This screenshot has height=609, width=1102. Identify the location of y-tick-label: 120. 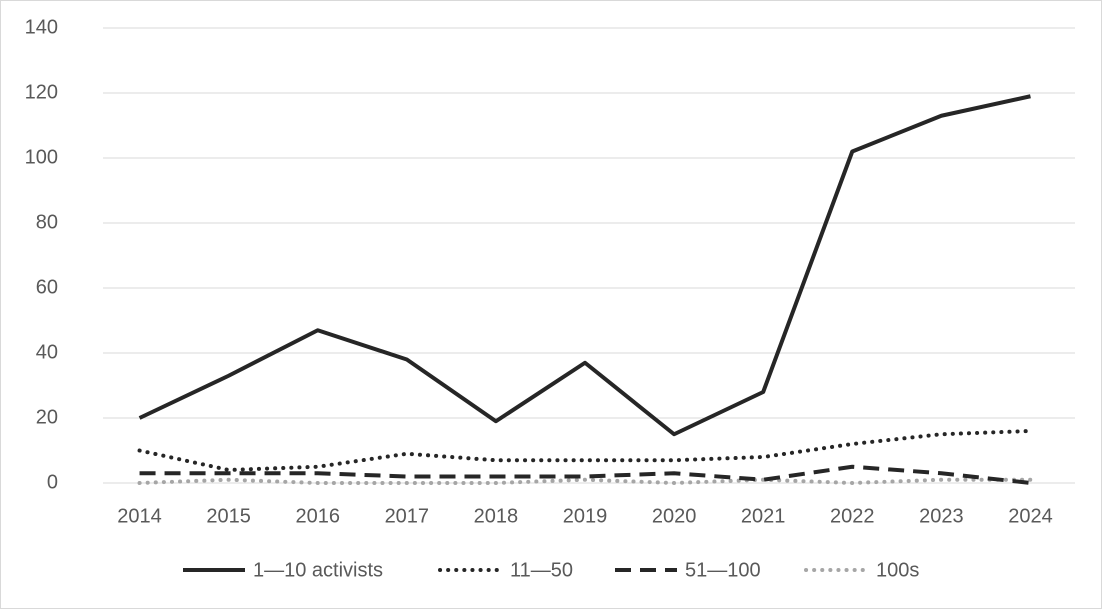
(41, 92).